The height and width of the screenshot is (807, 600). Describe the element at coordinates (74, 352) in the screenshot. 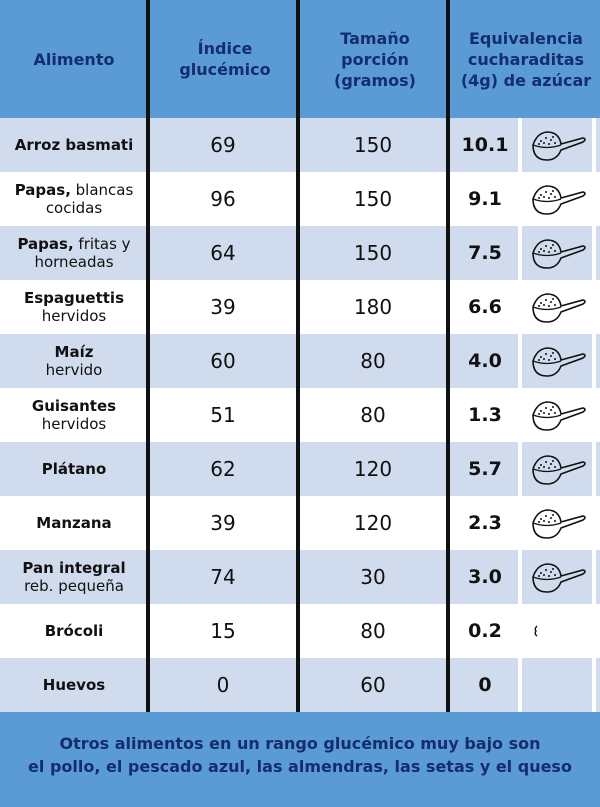

I see `food-name-bold: Maíz` at that location.